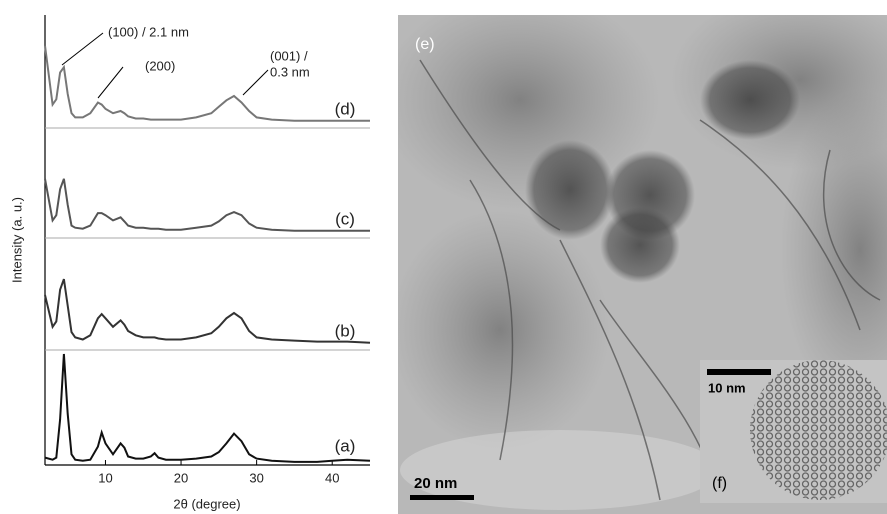  What do you see at coordinates (425, 44) in the screenshot?
I see `panel-label: (e)` at bounding box center [425, 44].